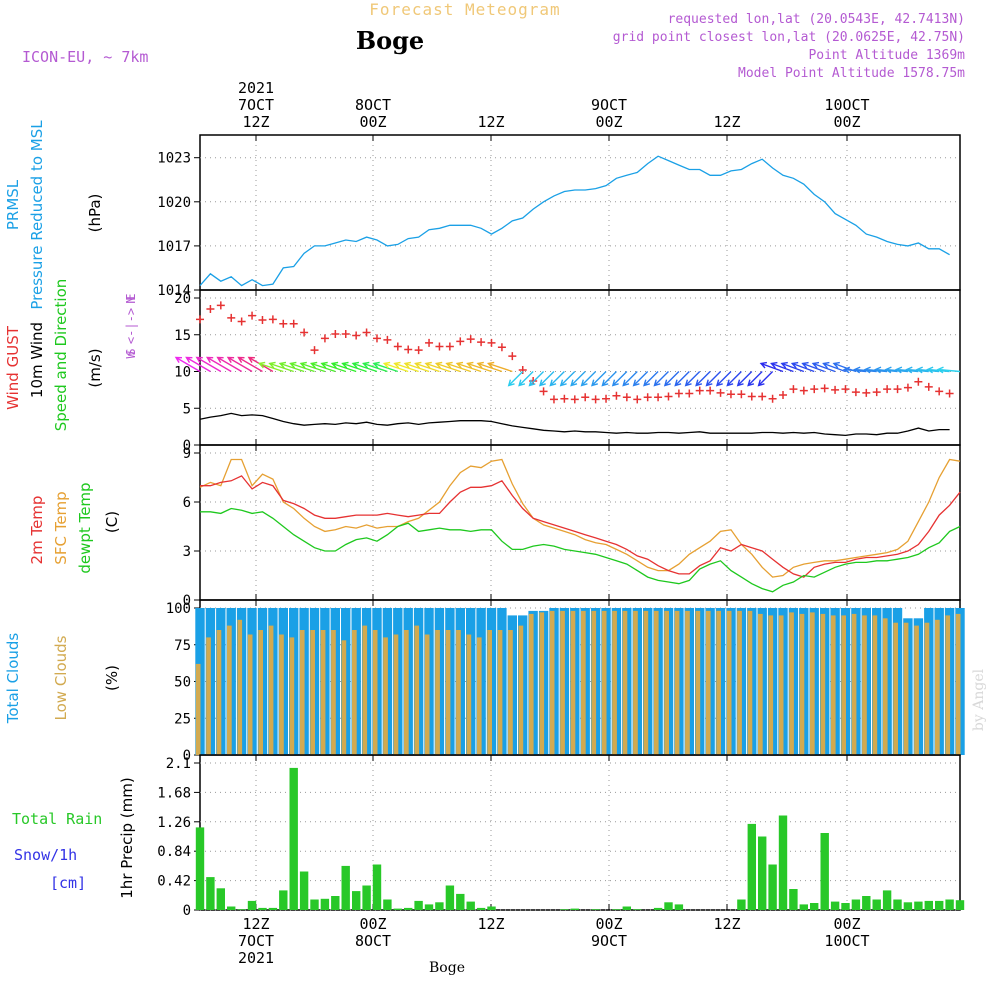  What do you see at coordinates (174, 882) in the screenshot?
I see `y-tick-label: 0.42` at bounding box center [174, 882].